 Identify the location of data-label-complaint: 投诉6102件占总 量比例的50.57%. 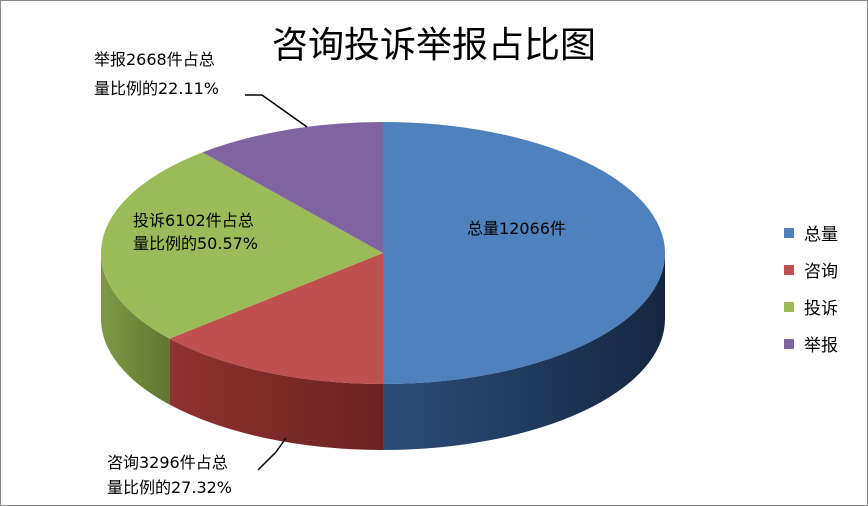
(196, 232).